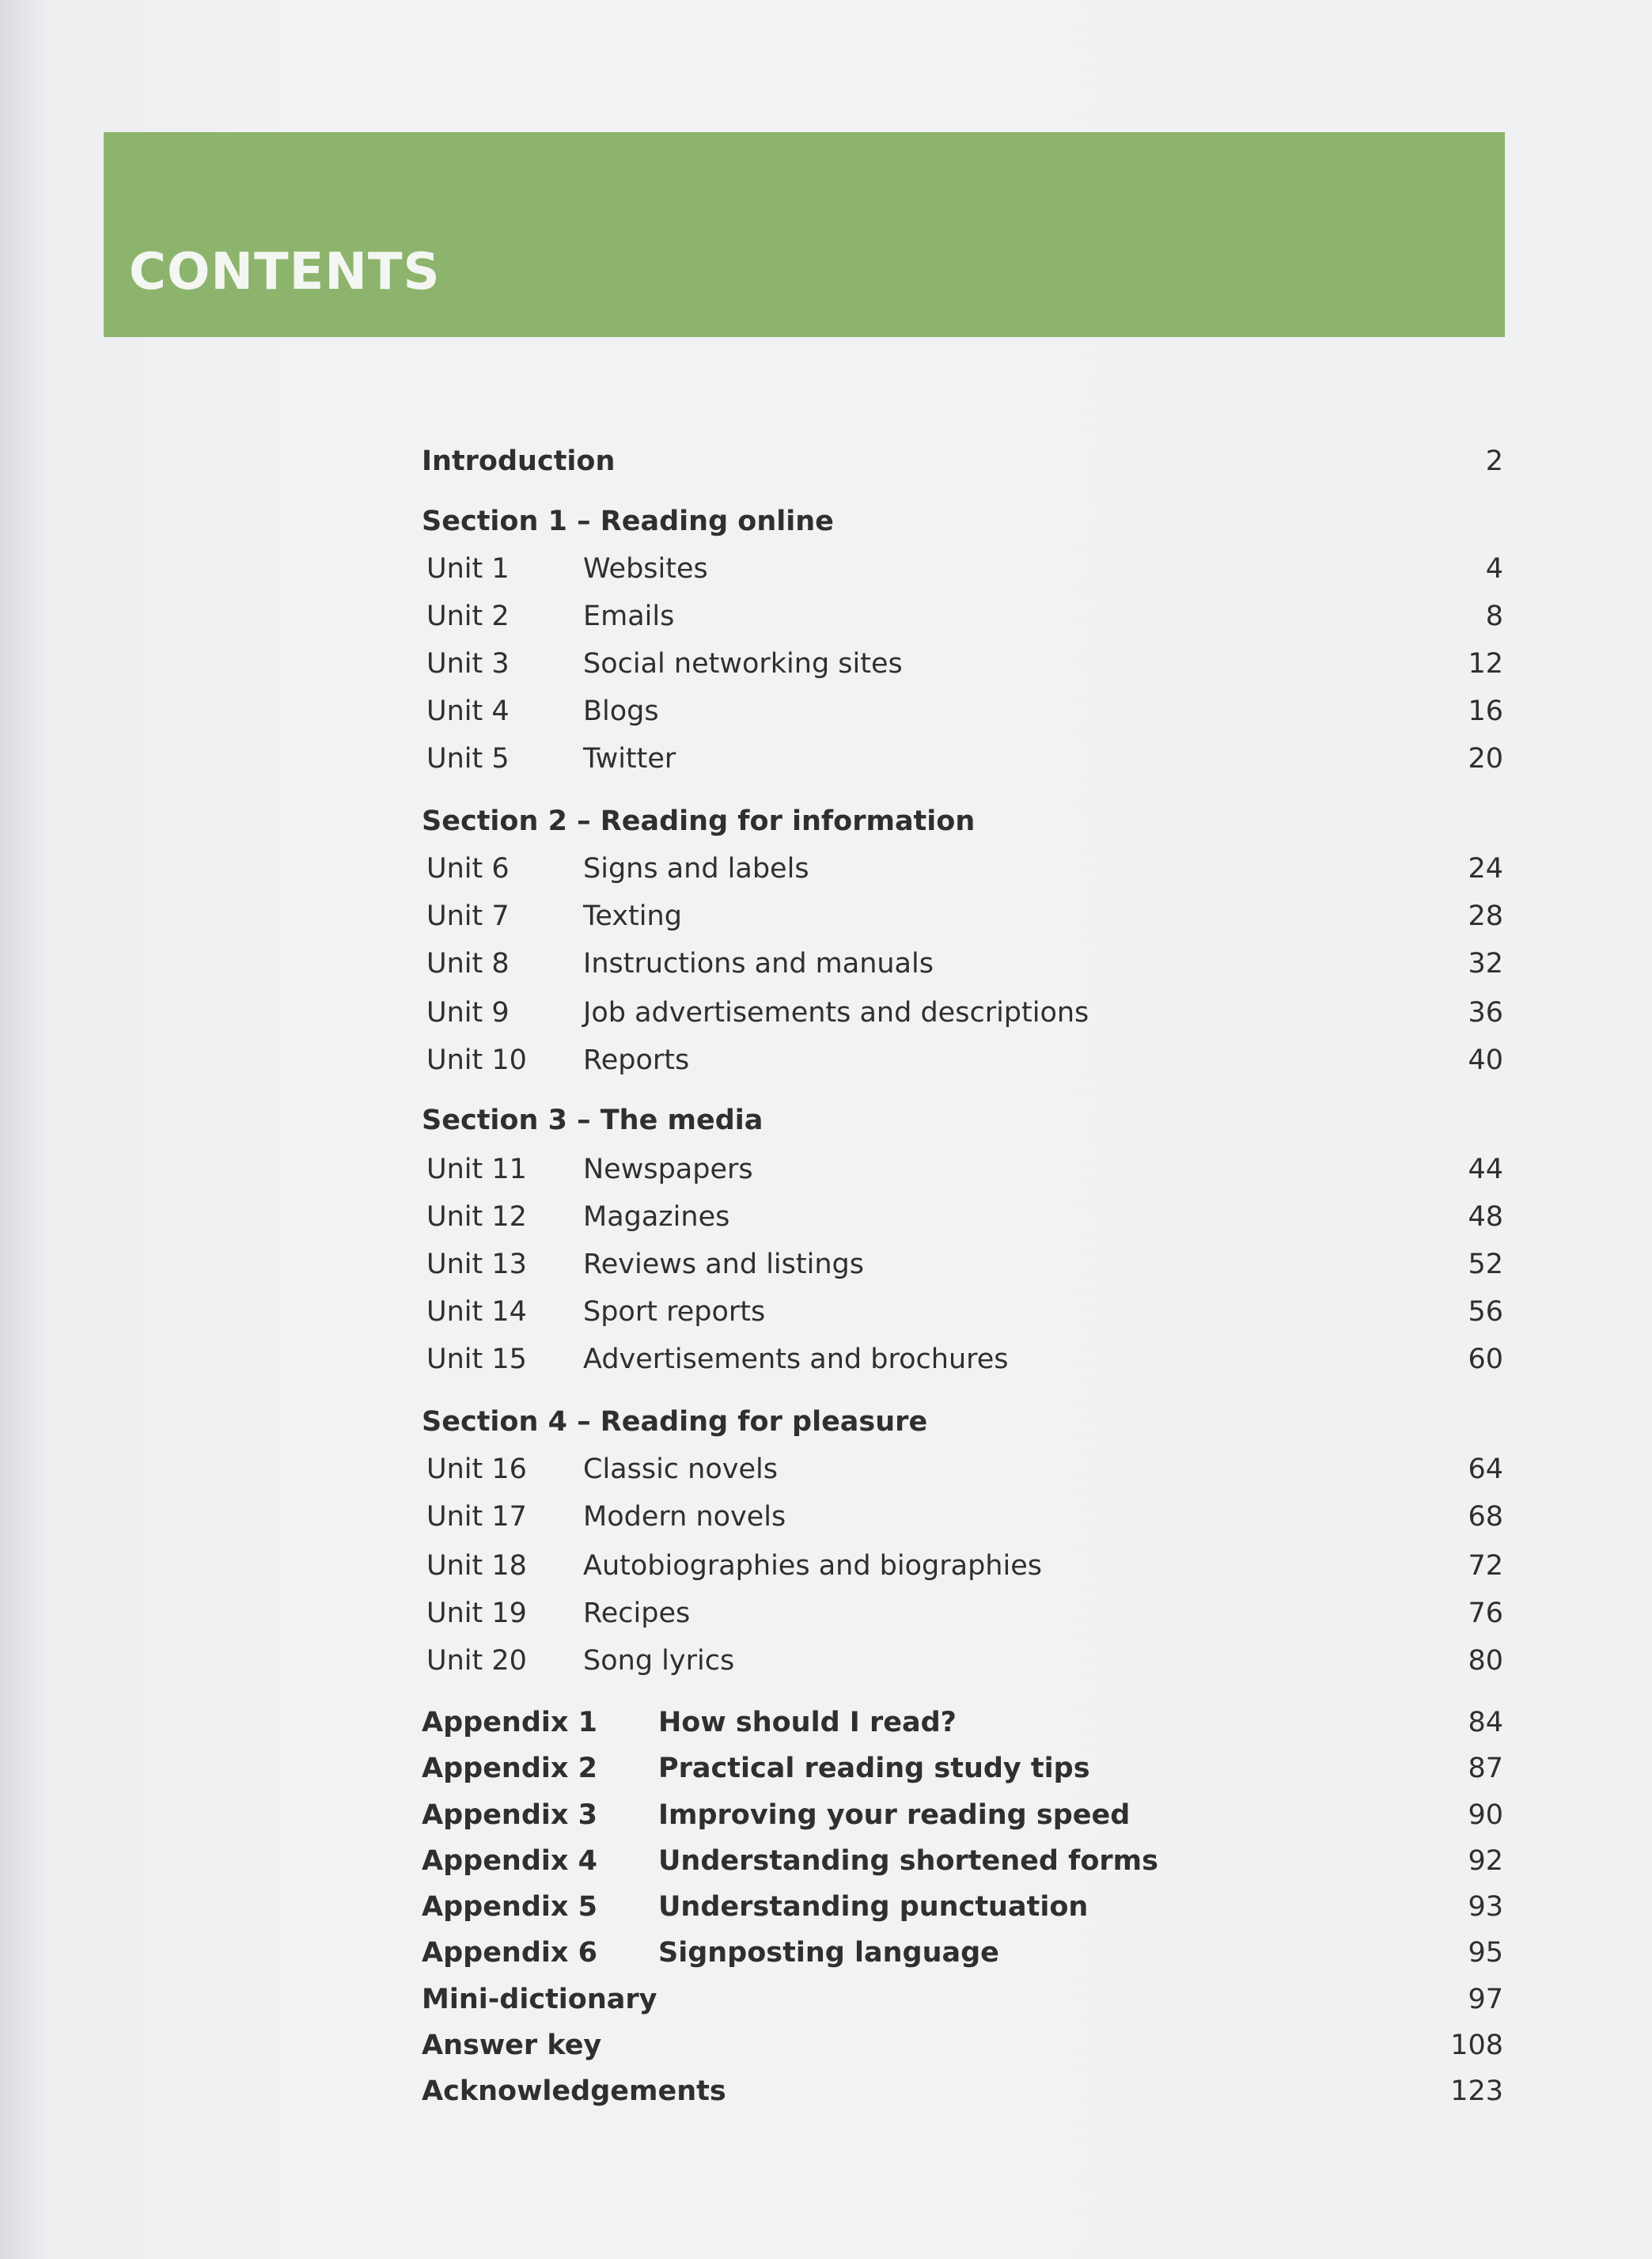 The image size is (1652, 2259). What do you see at coordinates (826, 461) in the screenshot?
I see `toc-entry: Introduction 2` at bounding box center [826, 461].